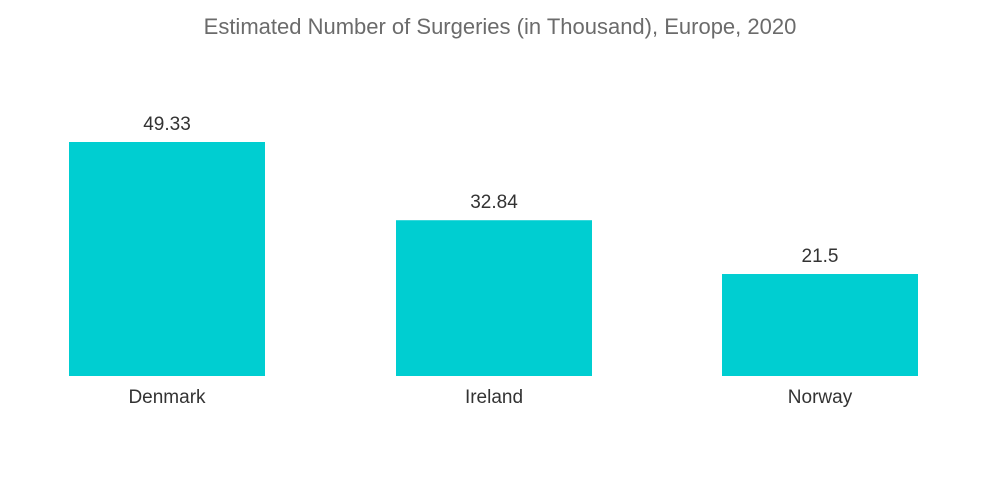  I want to click on bar-norway, so click(820, 325).